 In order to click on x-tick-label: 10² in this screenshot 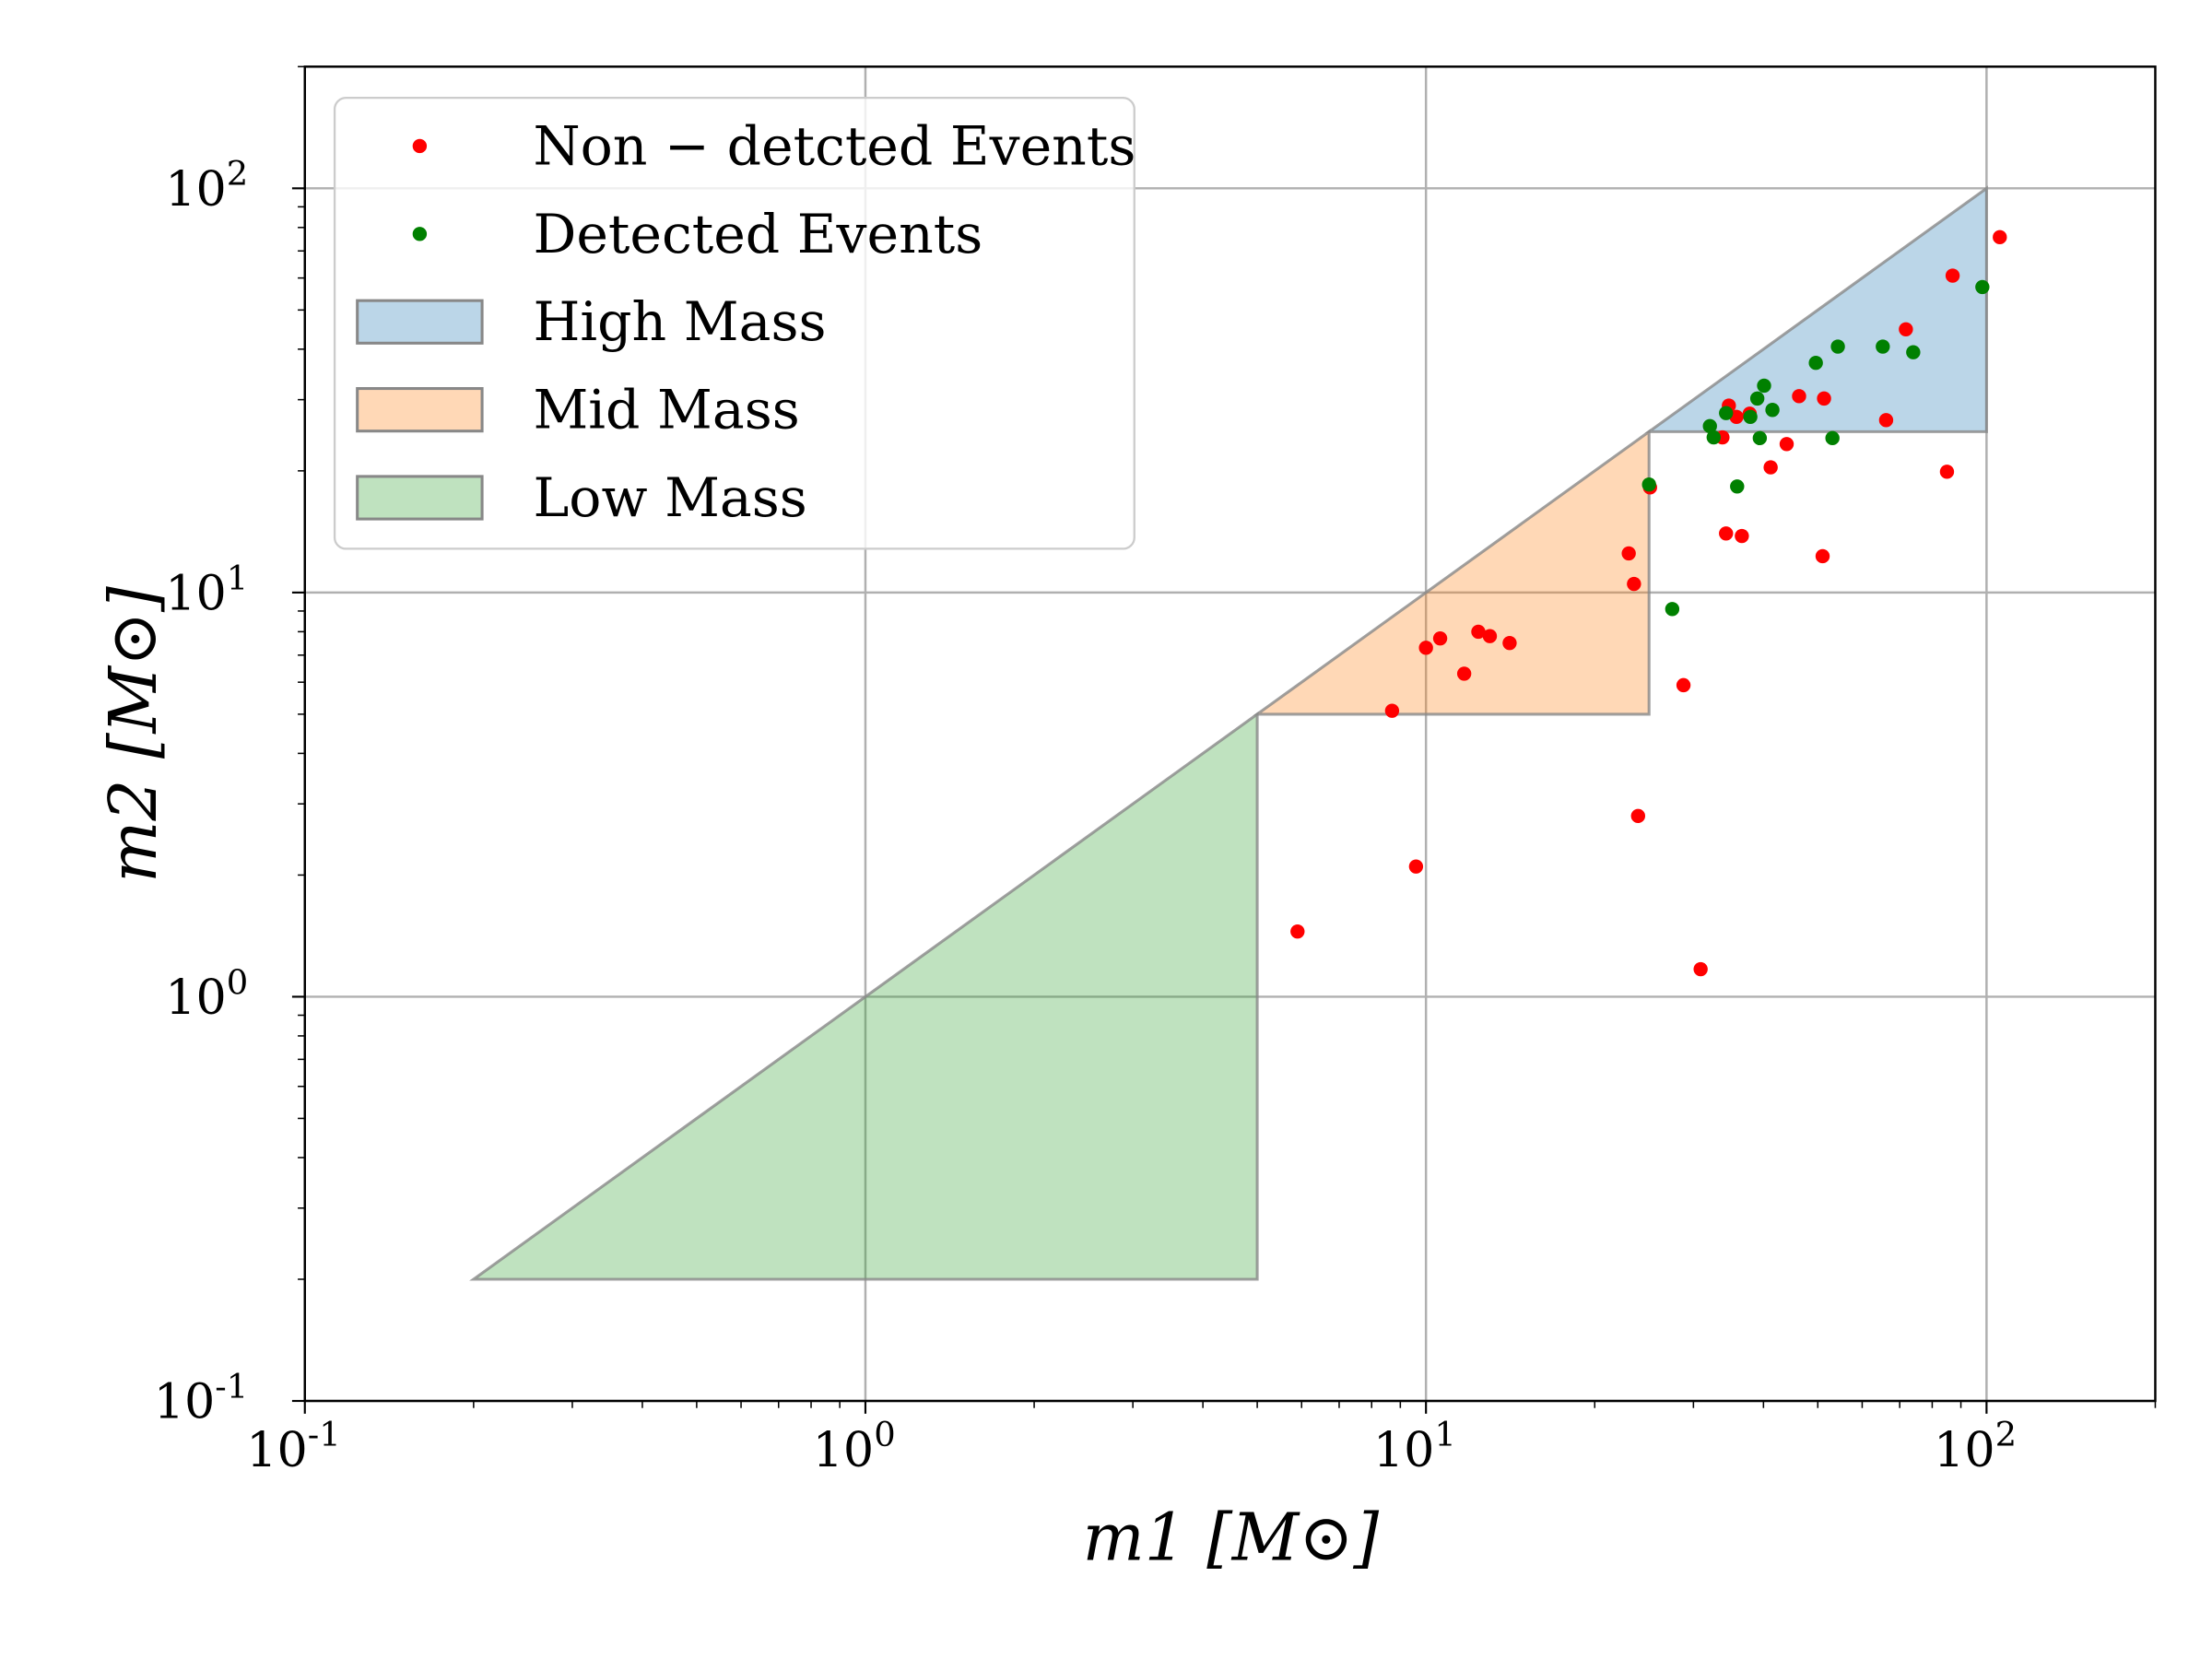, I will do `click(1975, 1446)`.